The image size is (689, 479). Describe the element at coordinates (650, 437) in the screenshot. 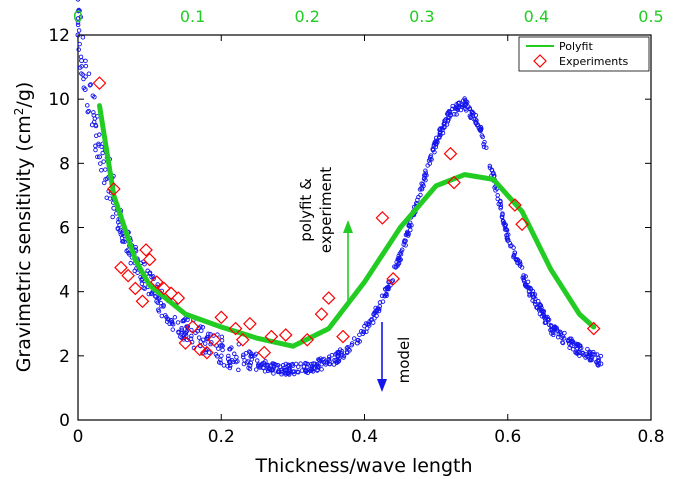

I see `x-tick-label: 0.8` at that location.